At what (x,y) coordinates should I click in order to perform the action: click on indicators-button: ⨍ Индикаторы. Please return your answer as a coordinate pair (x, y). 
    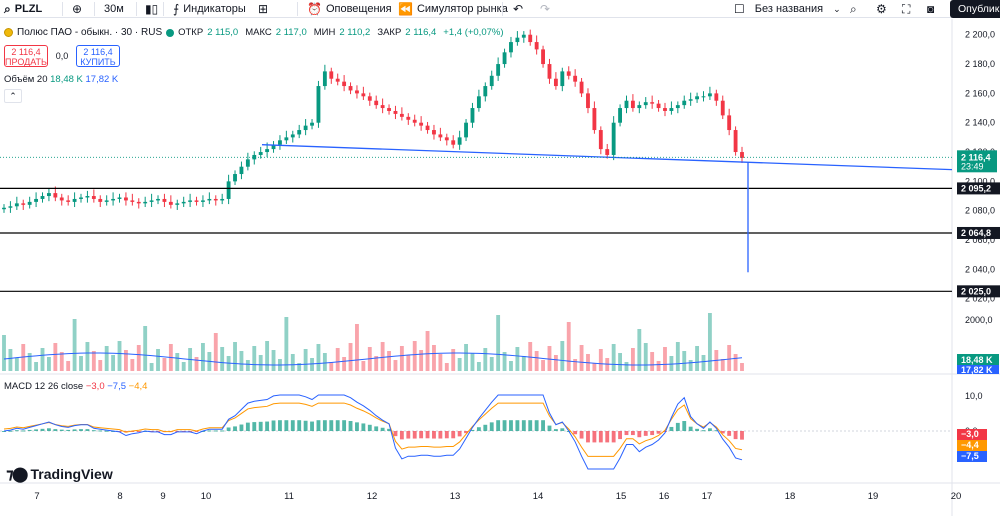
    Looking at the image, I should click on (209, 9).